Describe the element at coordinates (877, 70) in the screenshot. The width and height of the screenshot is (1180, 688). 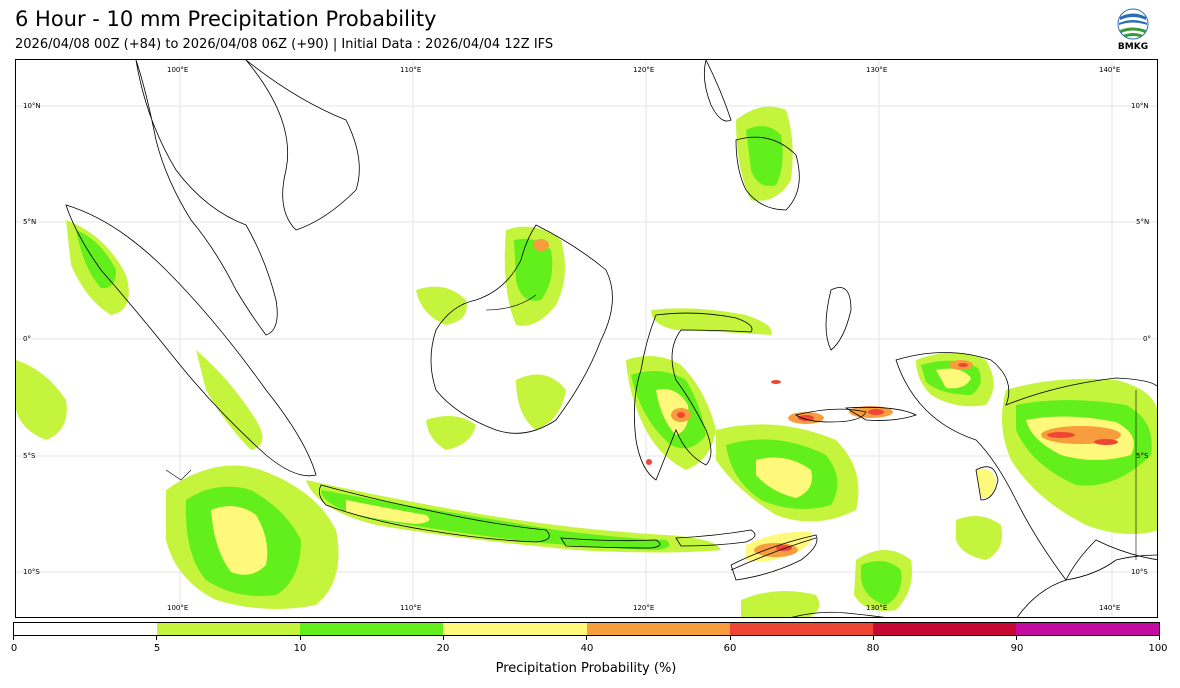
I see `lon-label-130e-top: 130°E` at that location.